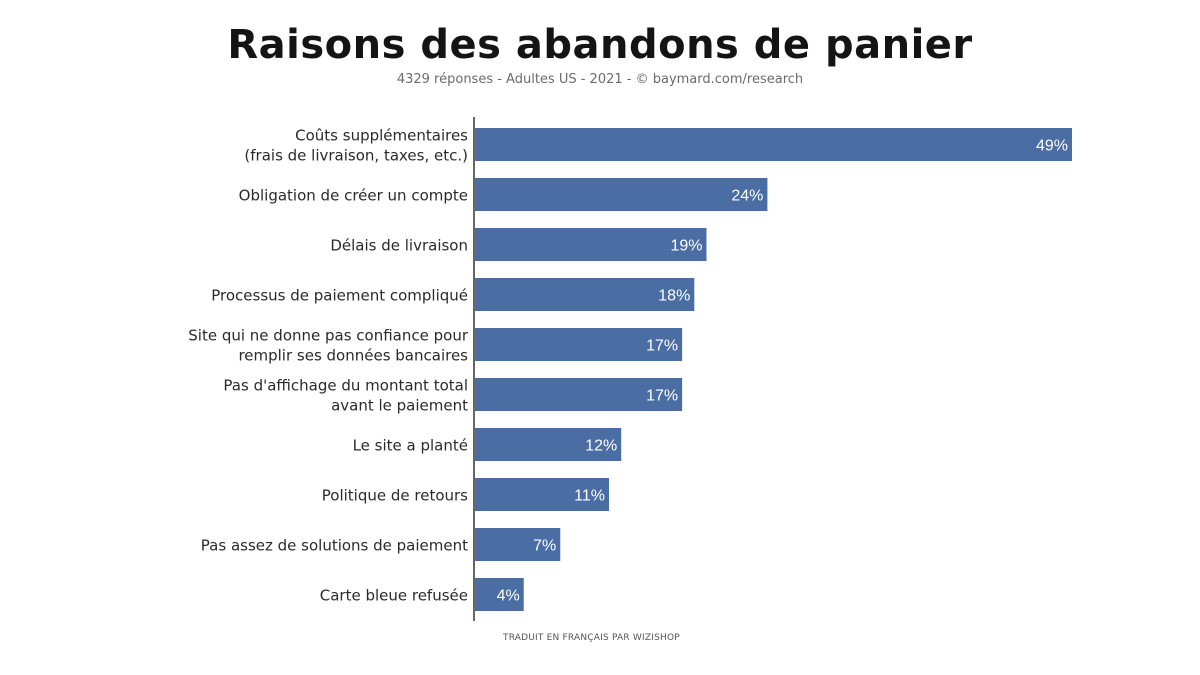 The height and width of the screenshot is (675, 1200). Describe the element at coordinates (686, 246) in the screenshot. I see `bar-value-label: 19%` at that location.